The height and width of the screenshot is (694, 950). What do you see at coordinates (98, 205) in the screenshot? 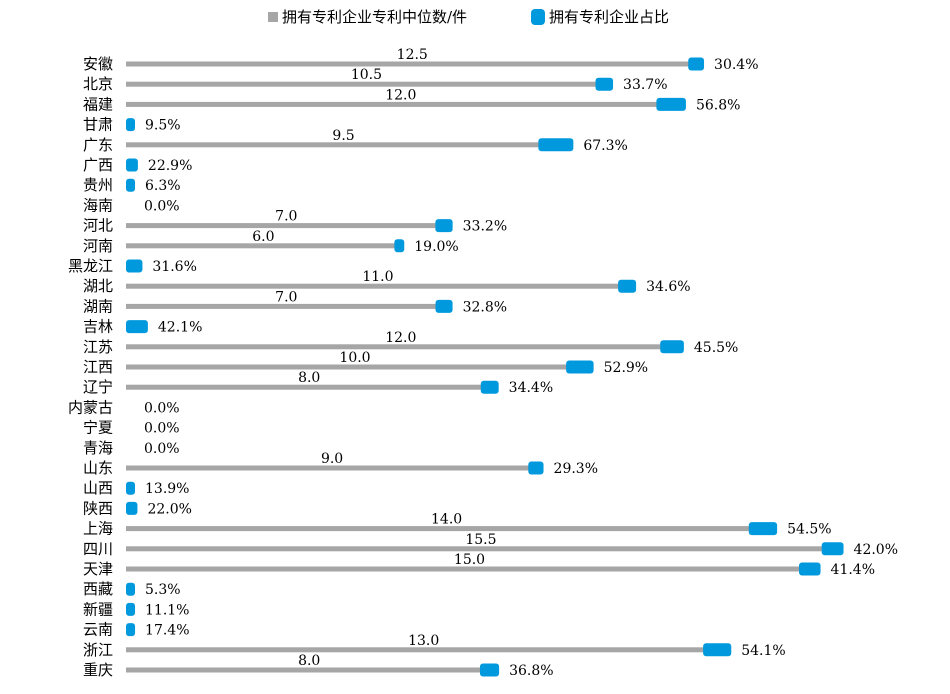
I see `category-label: 海南` at bounding box center [98, 205].